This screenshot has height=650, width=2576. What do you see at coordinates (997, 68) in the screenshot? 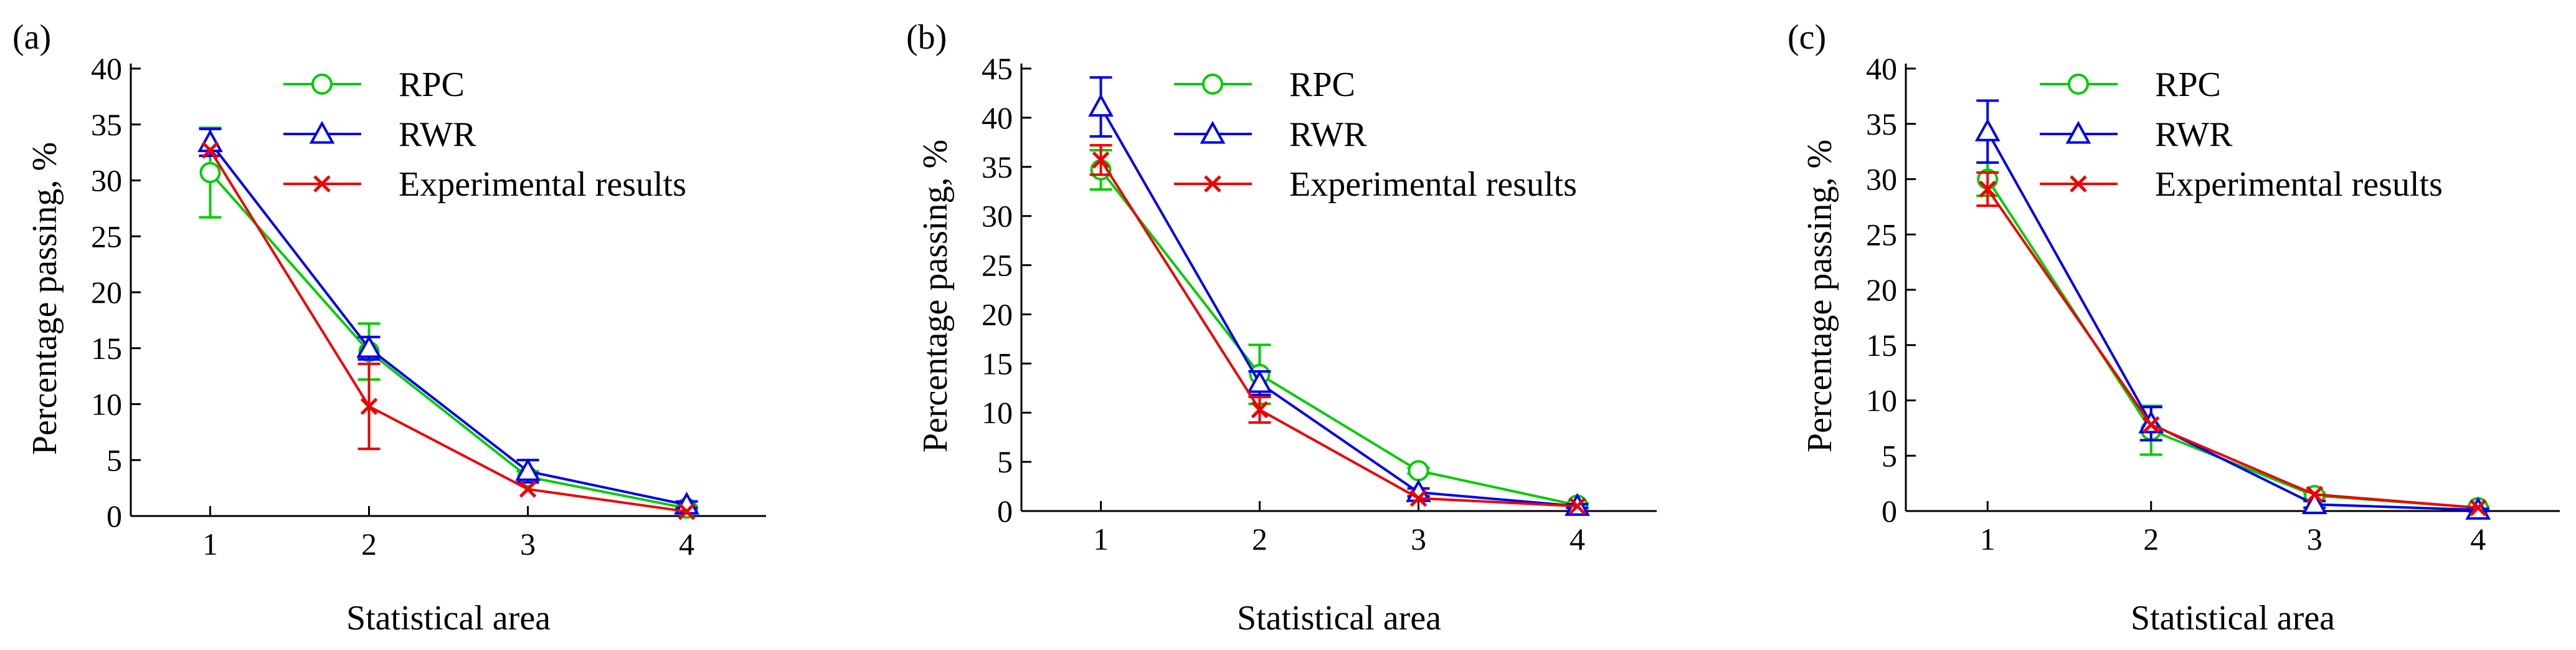
I see `y-tick-label: 45` at bounding box center [997, 68].